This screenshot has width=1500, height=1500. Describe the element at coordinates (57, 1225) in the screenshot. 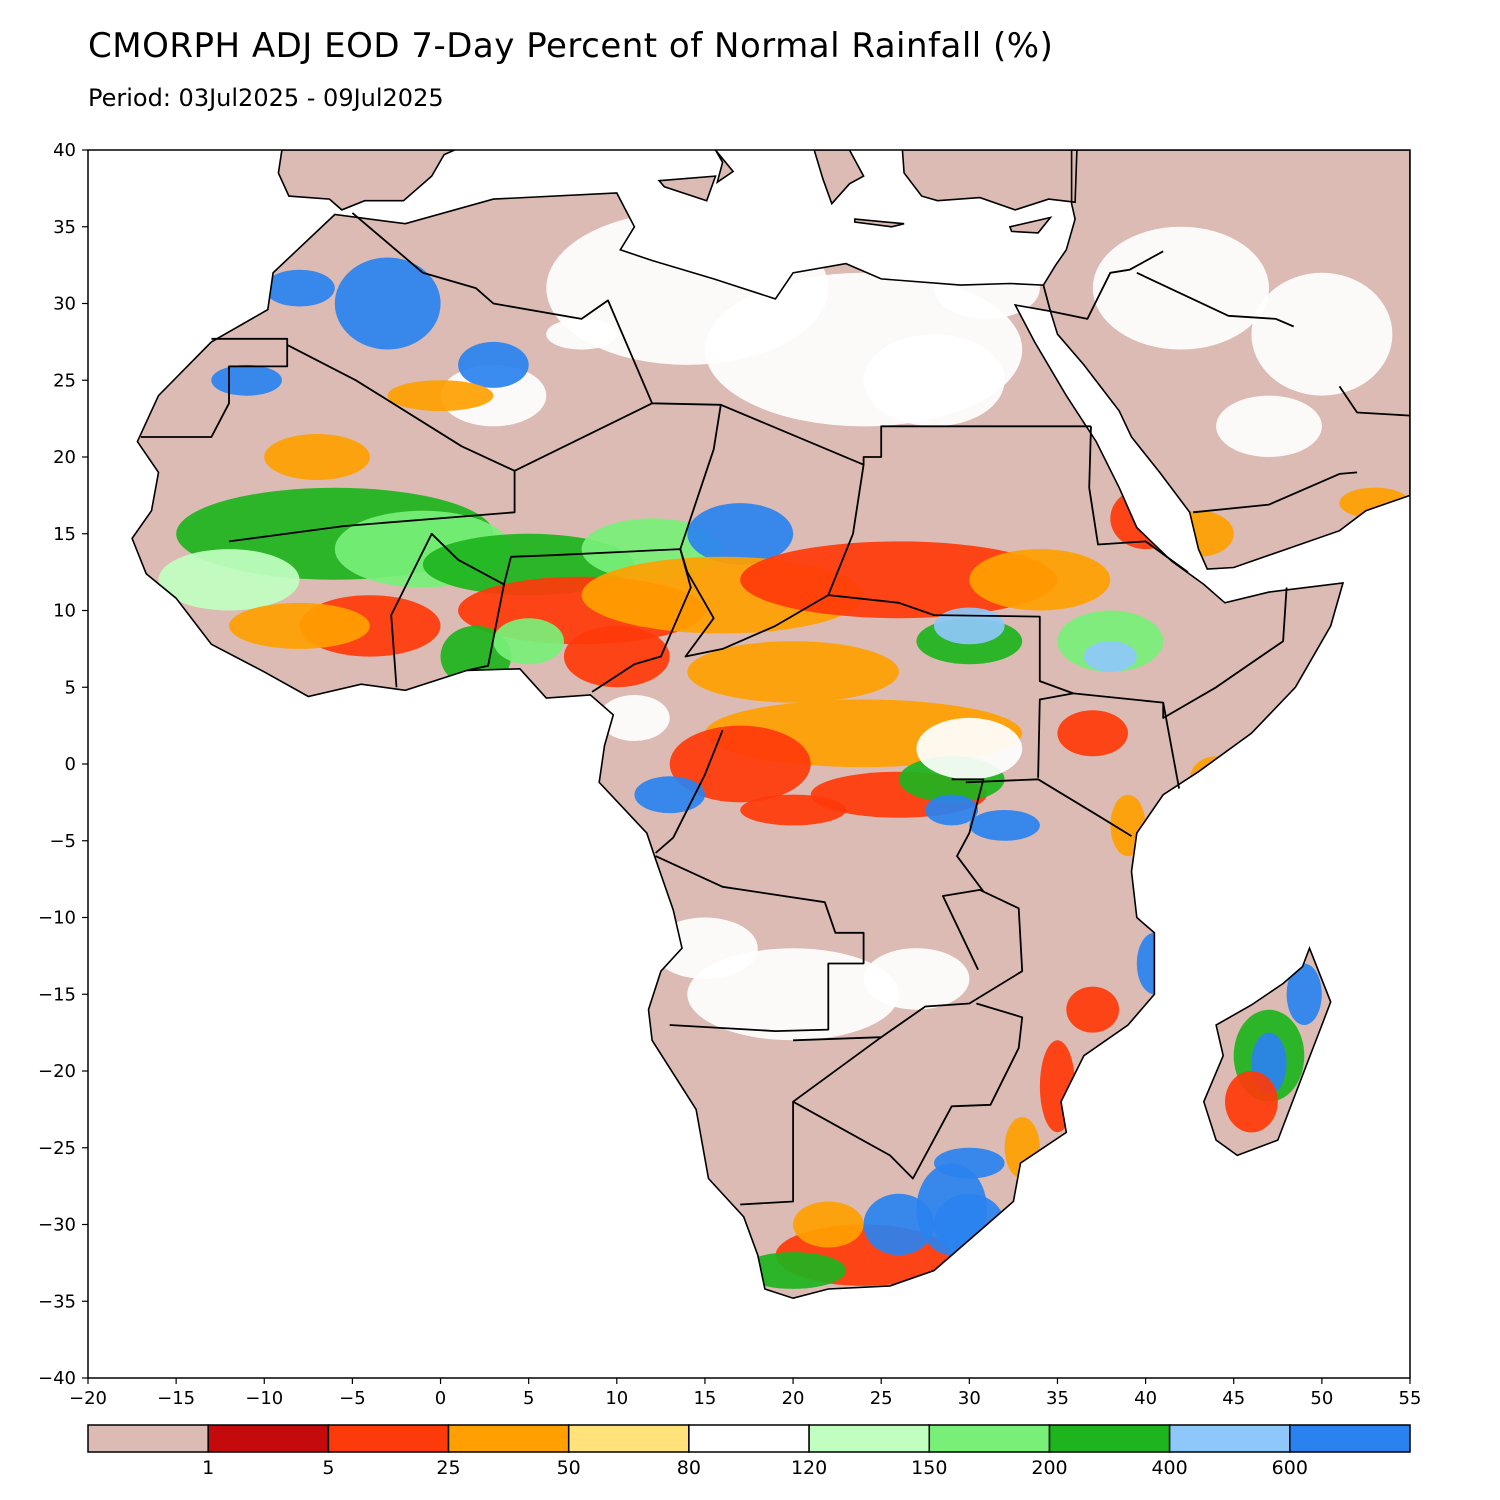

I see `y-tick-label: −30` at that location.